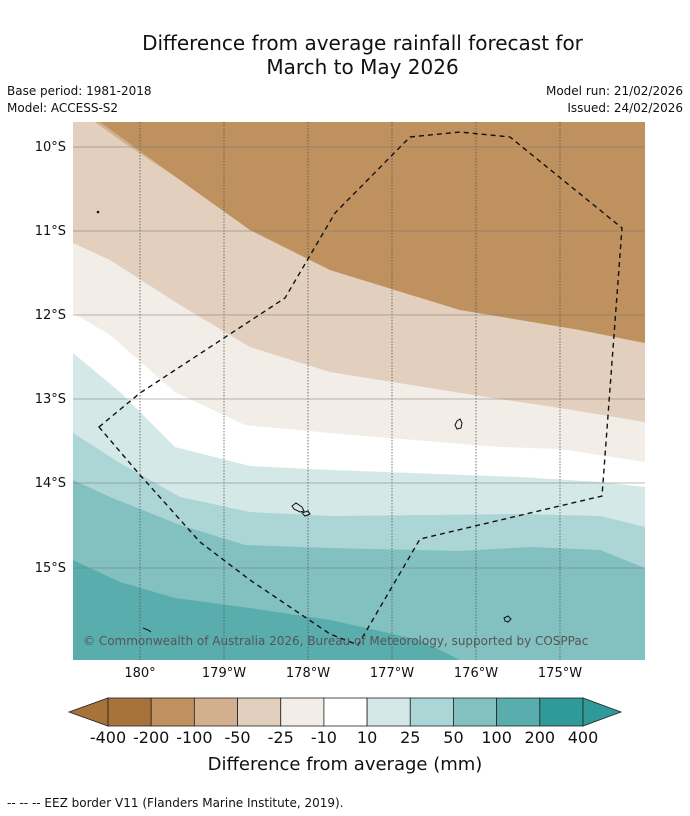  What do you see at coordinates (50, 231) in the screenshot?
I see `lat-label: 11°S` at bounding box center [50, 231].